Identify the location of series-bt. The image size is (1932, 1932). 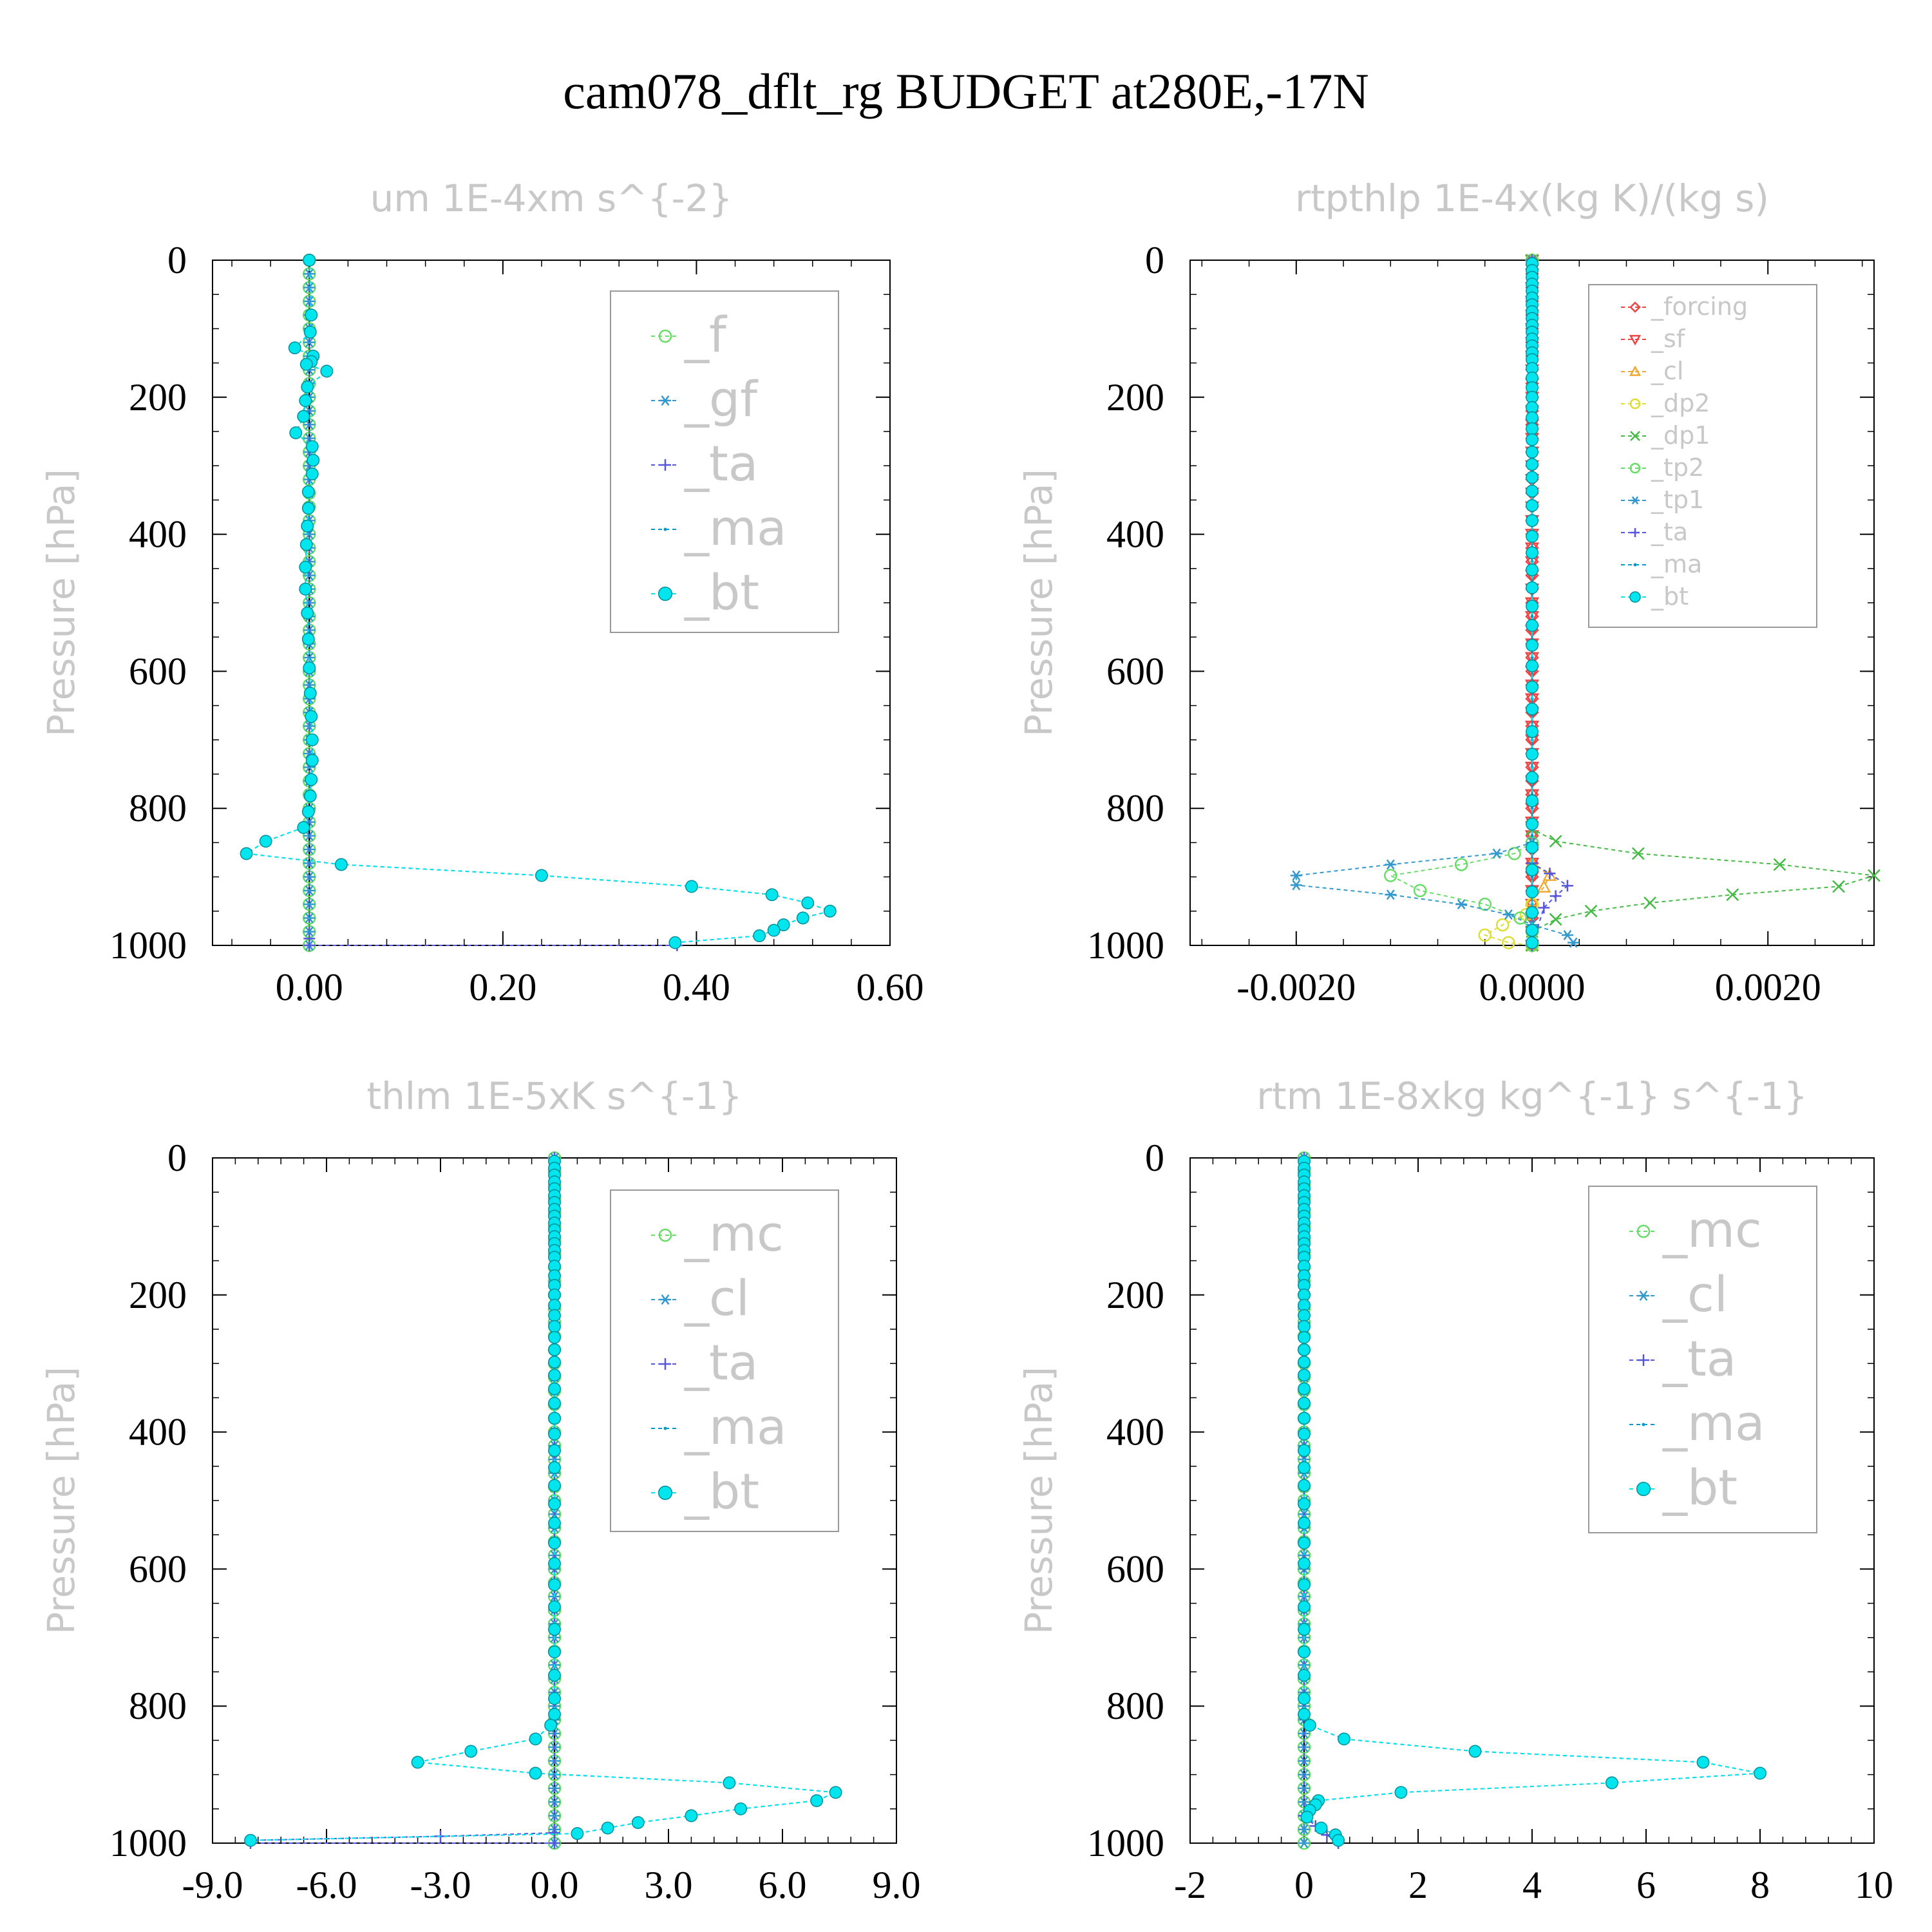
(1532, 1501).